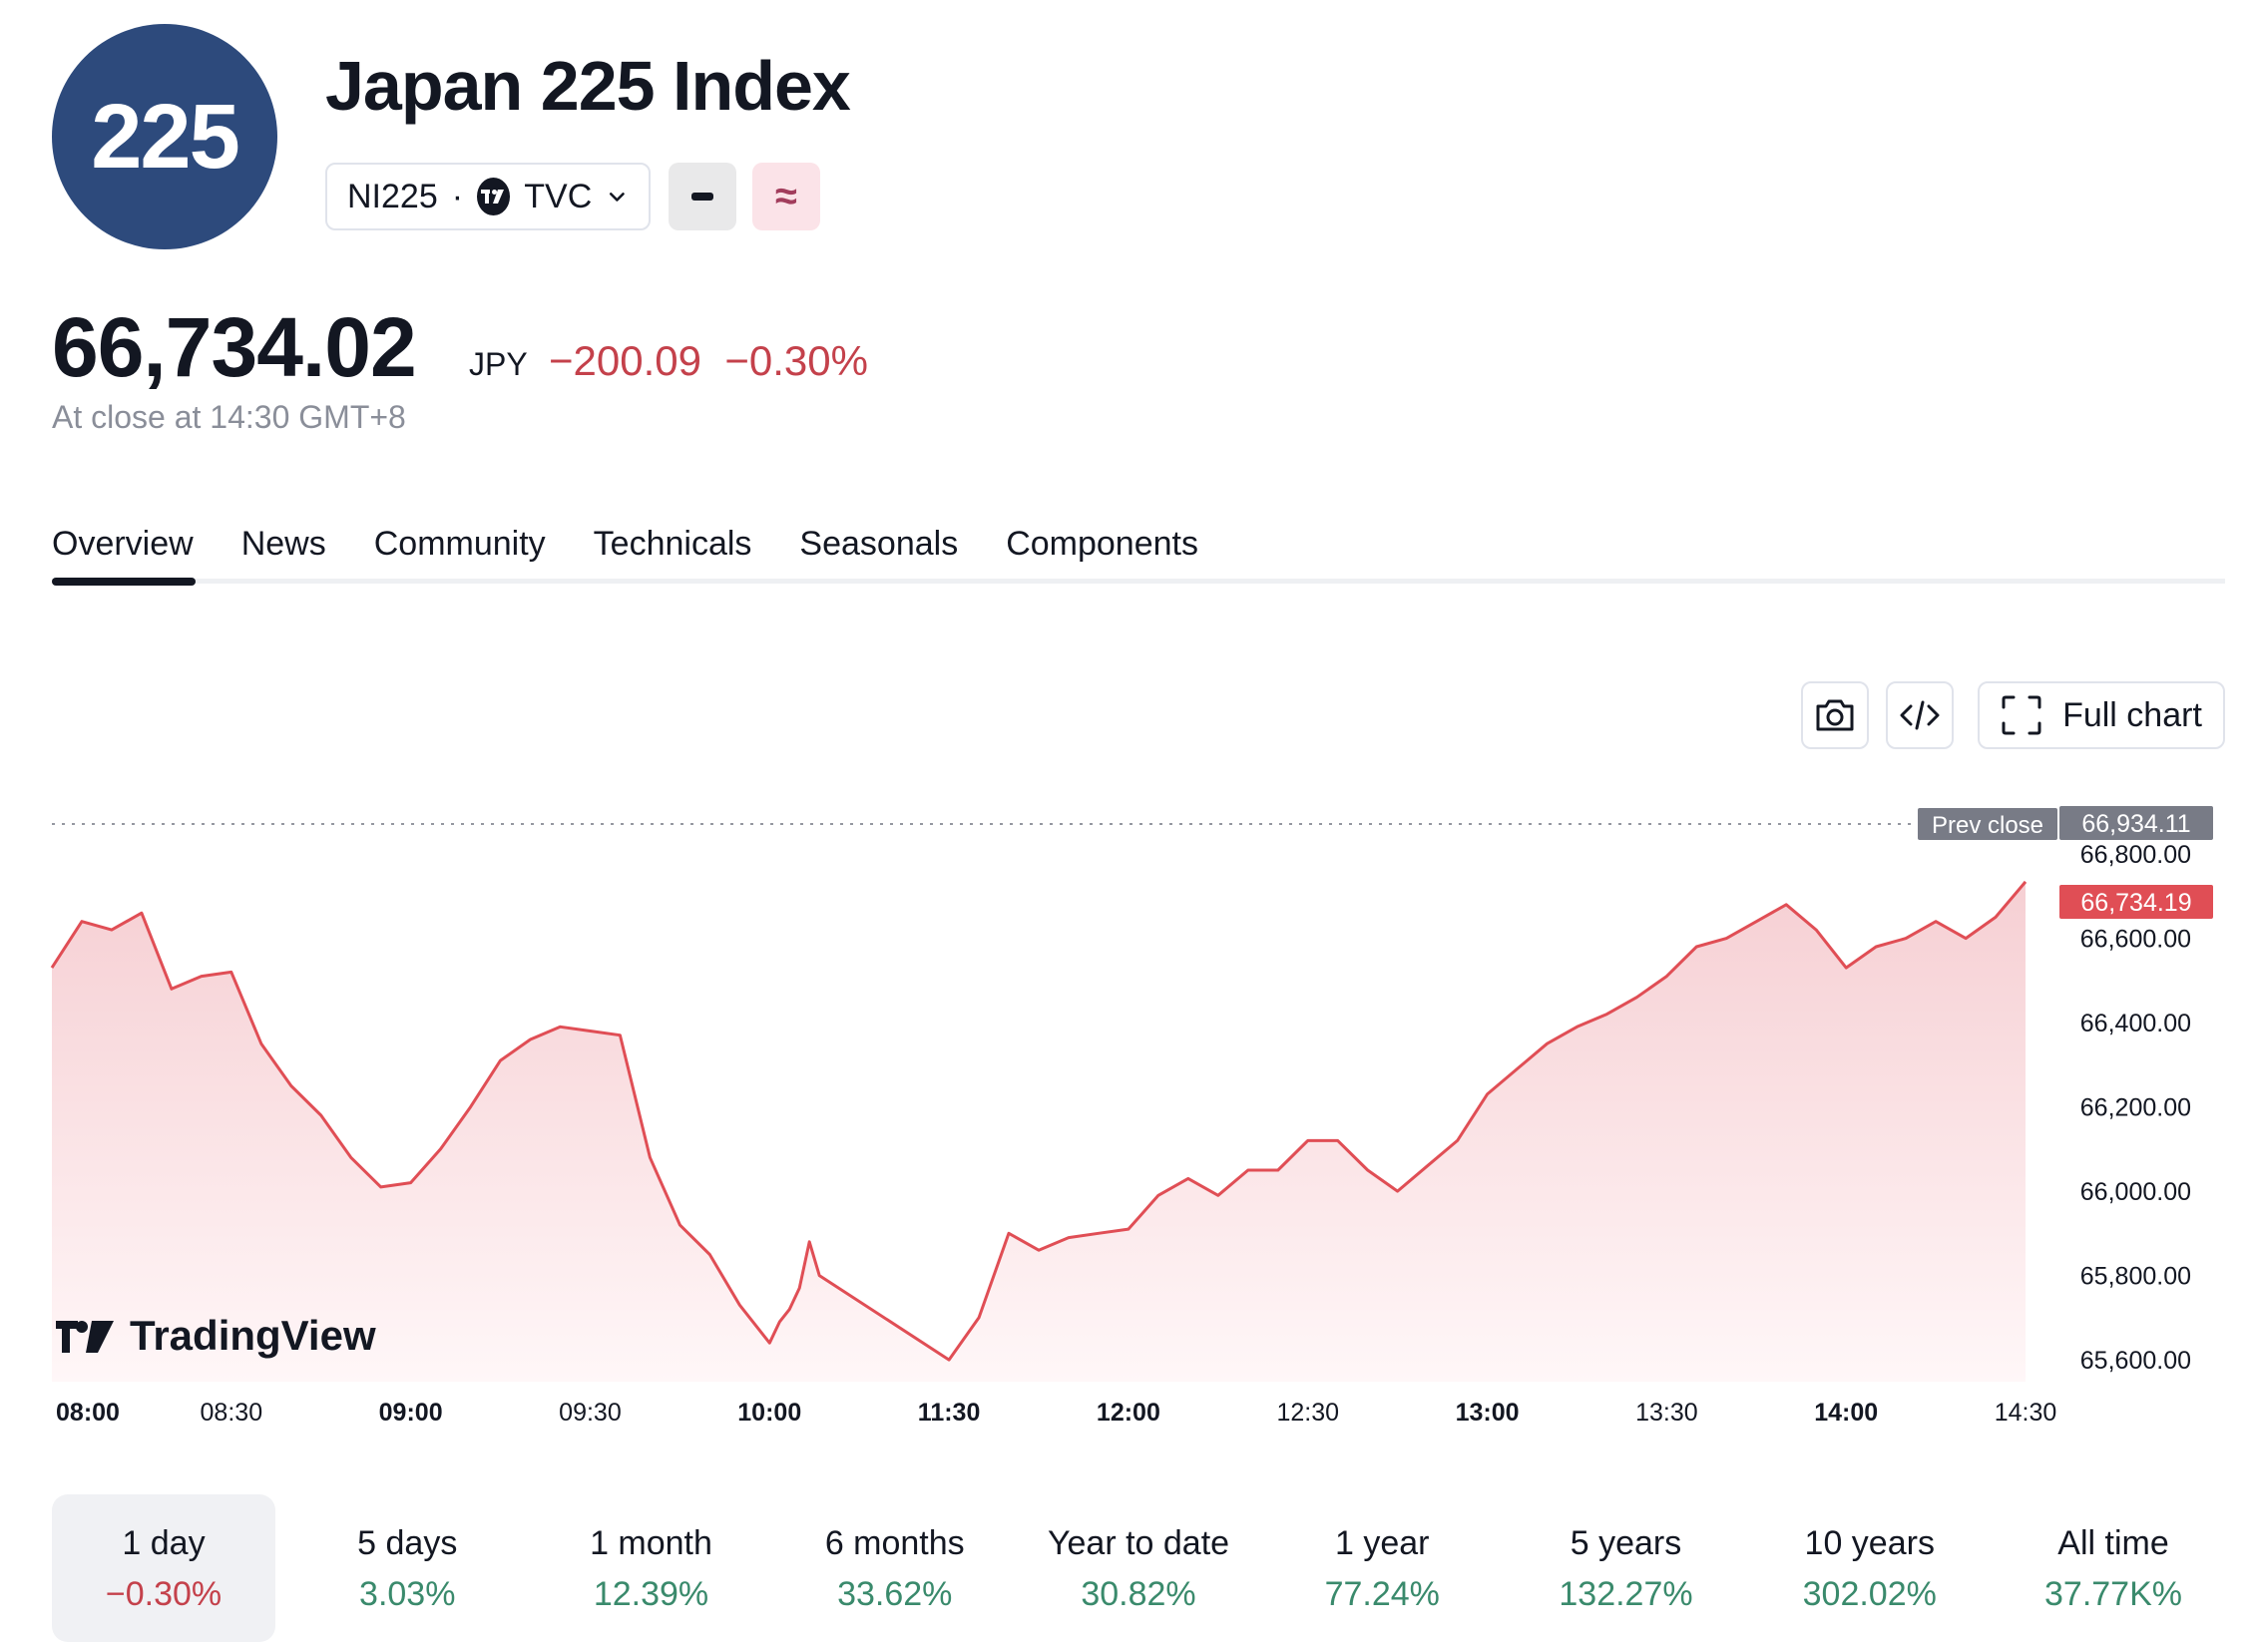 This screenshot has width=2257, height=1652. What do you see at coordinates (459, 544) in the screenshot?
I see `tab-community: Community` at bounding box center [459, 544].